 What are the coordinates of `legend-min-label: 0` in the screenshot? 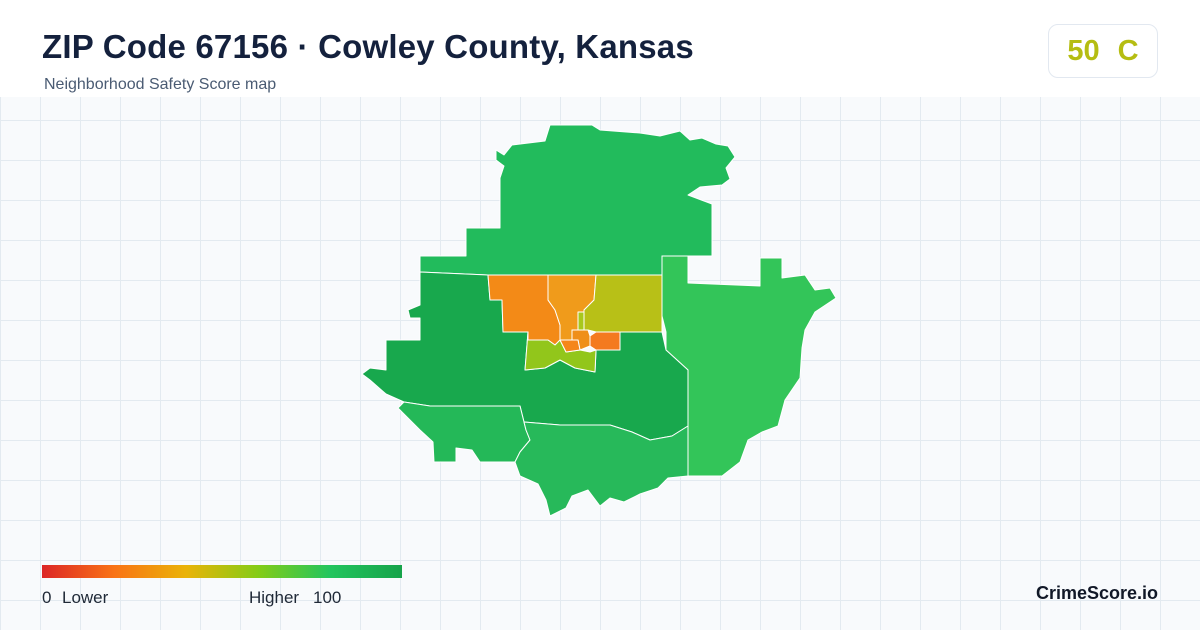 It's located at (47, 597).